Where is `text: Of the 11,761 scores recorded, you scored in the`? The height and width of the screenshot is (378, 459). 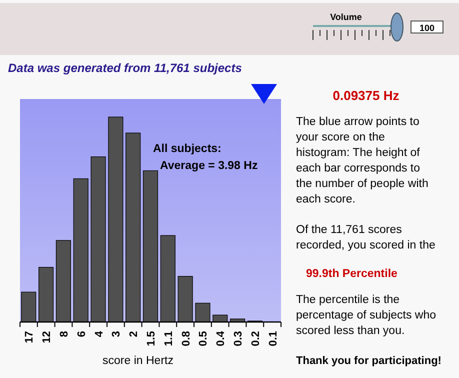
text: Of the 11,761 scores recorded, you scored in the is located at coordinates (366, 238).